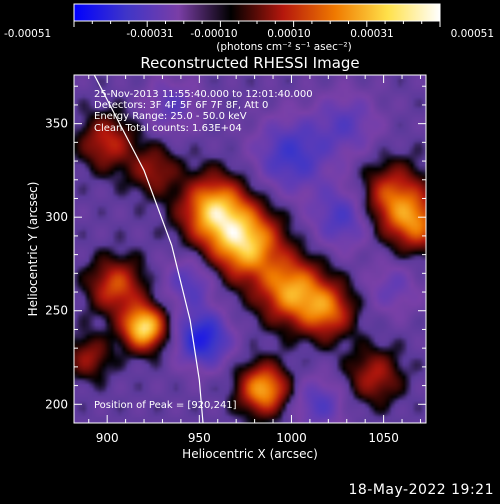 The image size is (500, 504). Describe the element at coordinates (27, 34) in the screenshot. I see `colorbar-tick-label: -0.00051` at that location.